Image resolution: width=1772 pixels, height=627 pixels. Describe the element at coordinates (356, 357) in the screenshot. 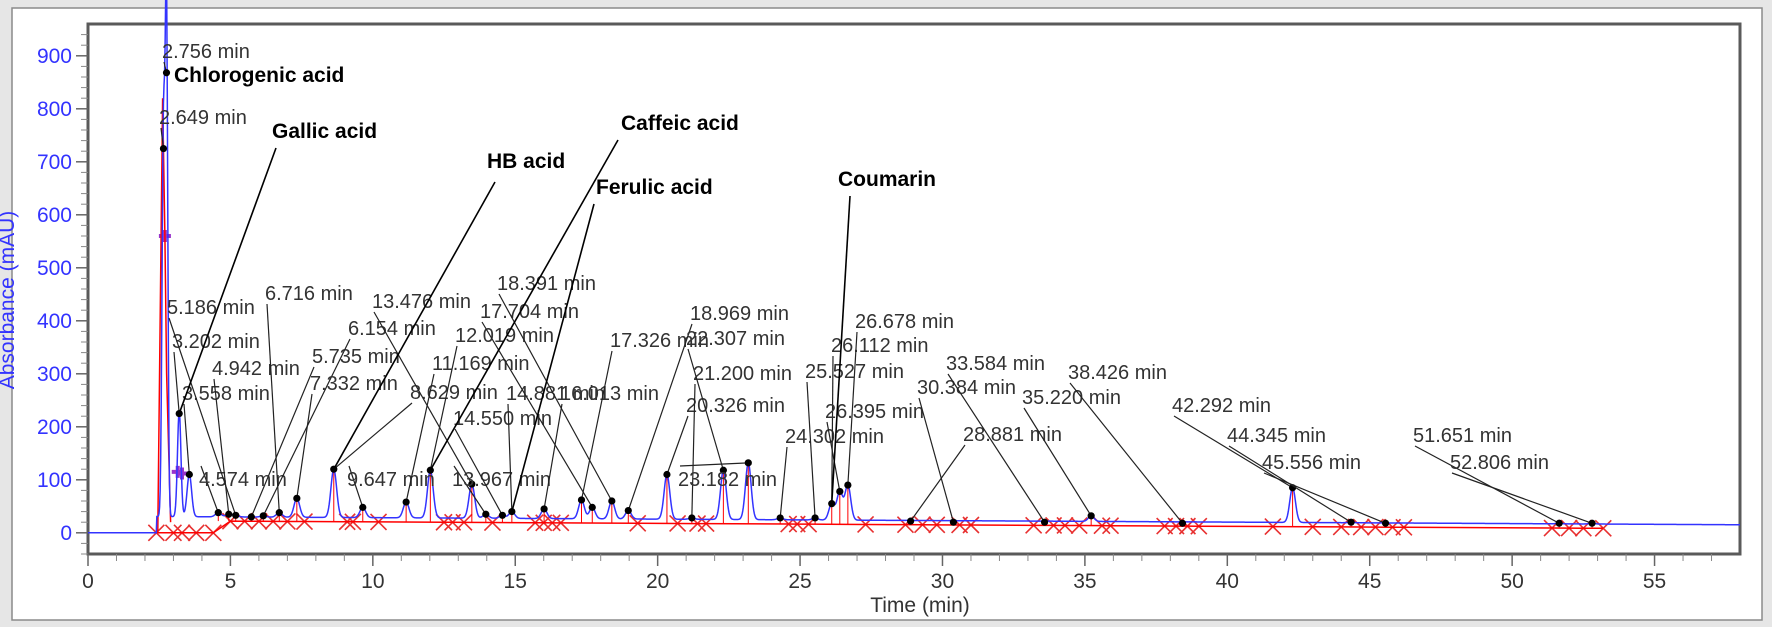

I see `peak-label-5-735-min: 5.735 min` at that location.